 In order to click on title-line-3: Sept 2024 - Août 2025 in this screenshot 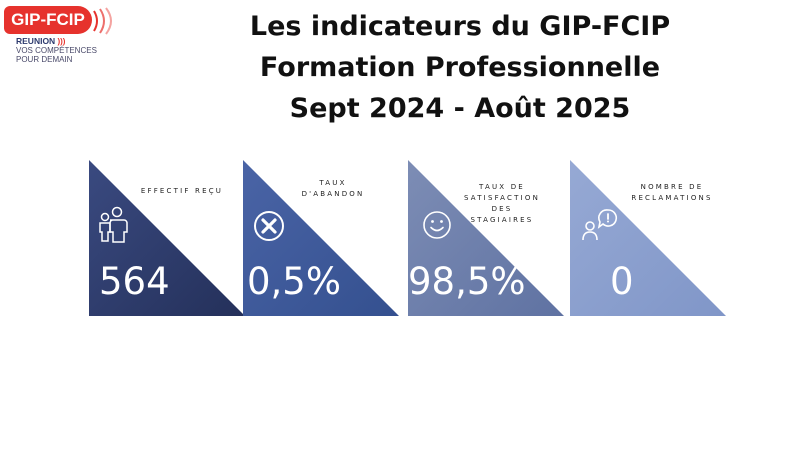, I will do `click(460, 108)`.